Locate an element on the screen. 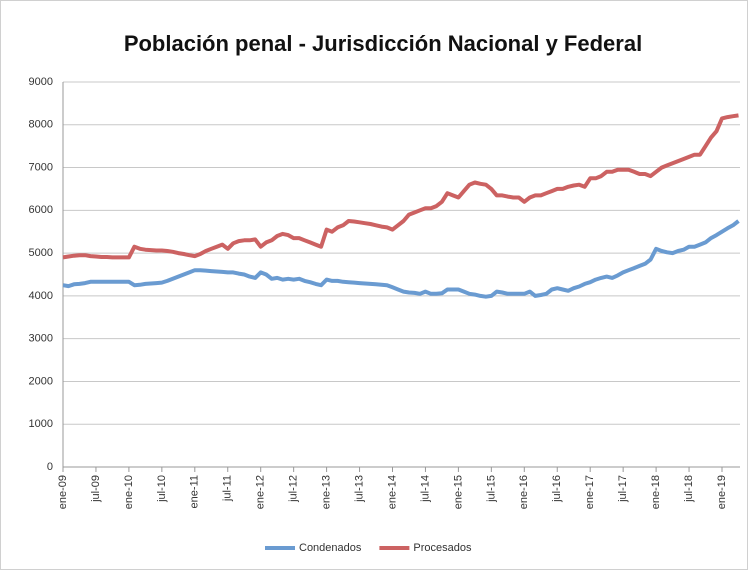 The height and width of the screenshot is (571, 749). series-line is located at coordinates (401, 259).